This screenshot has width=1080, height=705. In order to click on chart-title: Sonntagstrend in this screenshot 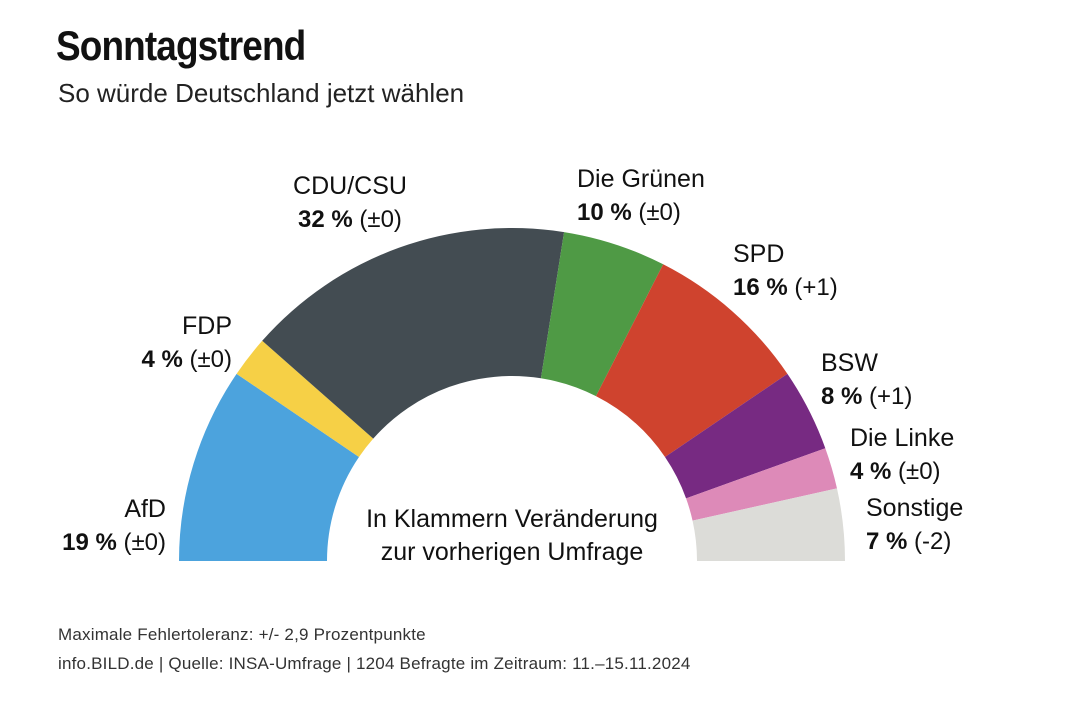, I will do `click(181, 45)`.